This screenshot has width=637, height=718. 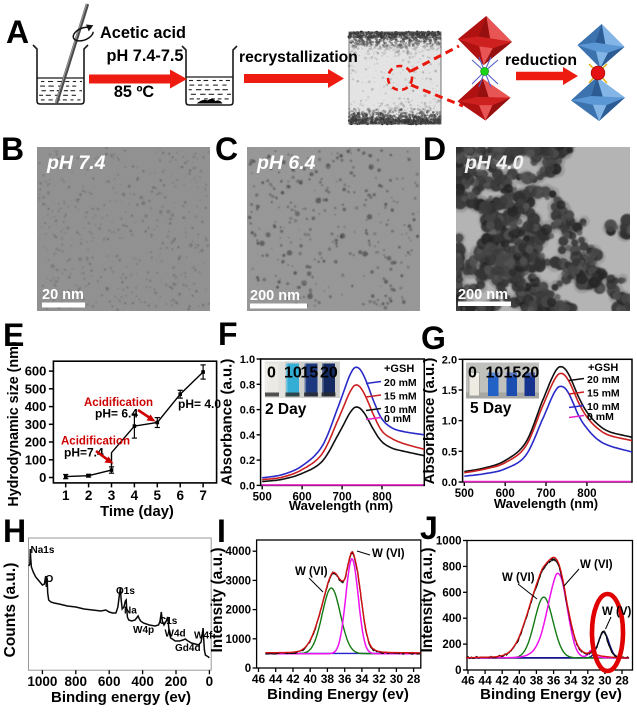 I want to click on svg-text: 0.8, so click(x=247, y=385).